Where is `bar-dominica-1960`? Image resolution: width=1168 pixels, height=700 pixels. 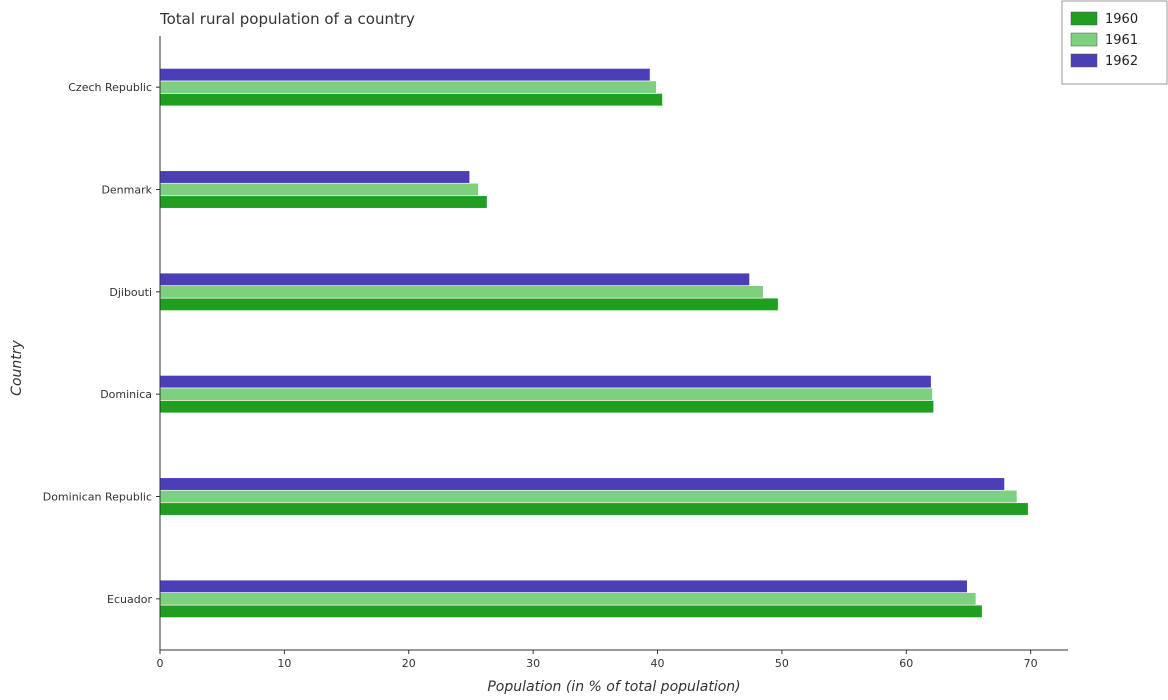 bar-dominica-1960 is located at coordinates (546, 407).